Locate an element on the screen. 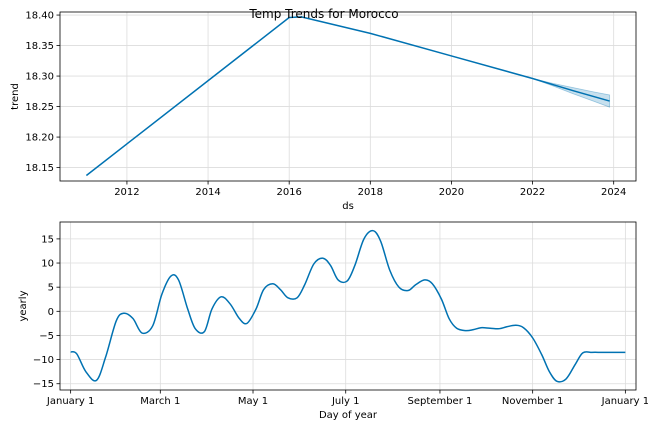 The image size is (648, 432). y-axis-label: trend is located at coordinates (15, 96).